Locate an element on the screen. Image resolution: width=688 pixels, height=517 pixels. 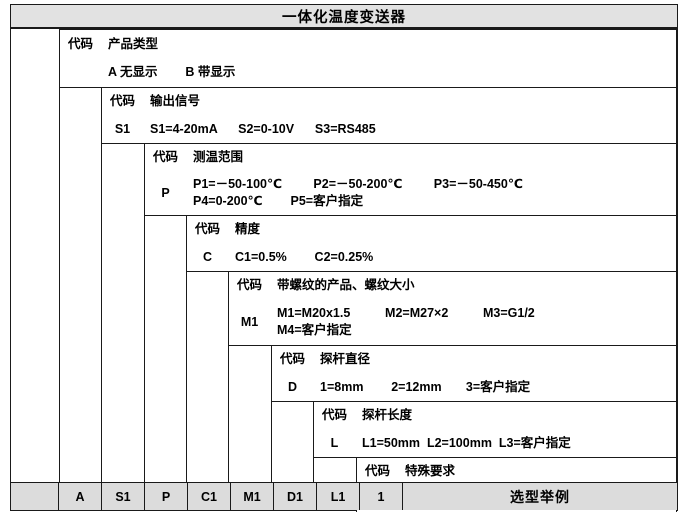
section-accuracy-code-header: 代码 is located at coordinates (207, 229).